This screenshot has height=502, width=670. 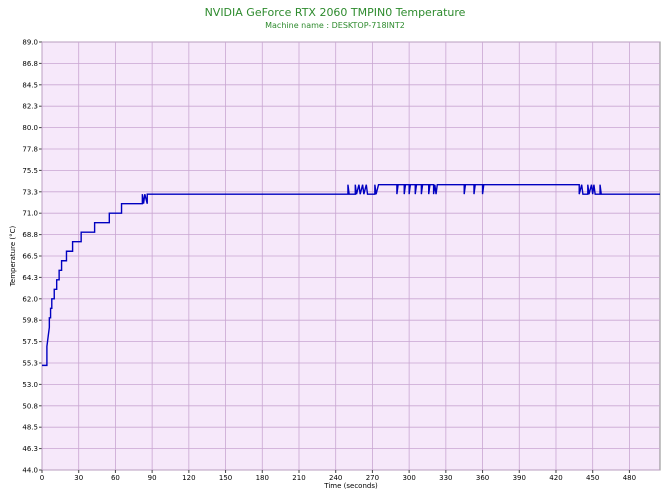 What do you see at coordinates (225, 478) in the screenshot?
I see `x-tick-label: 150` at bounding box center [225, 478].